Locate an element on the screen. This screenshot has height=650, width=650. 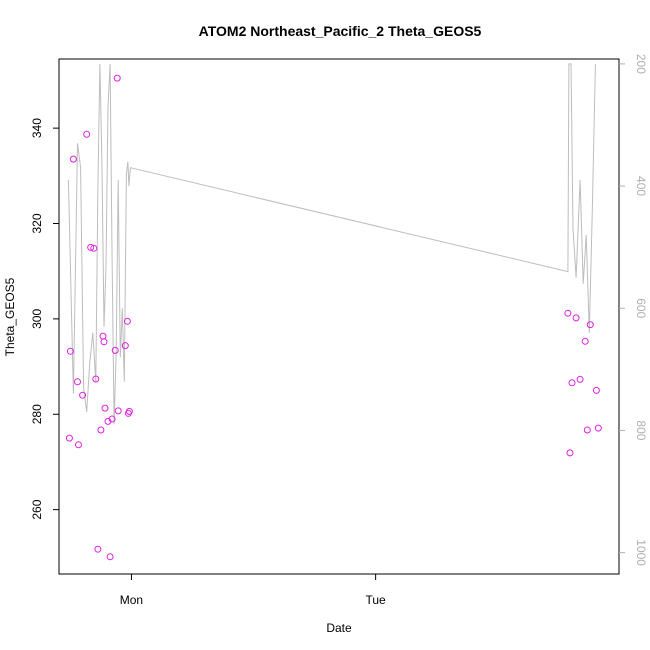
y-axis-label: Theta_GEOS5 is located at coordinates (10, 316).